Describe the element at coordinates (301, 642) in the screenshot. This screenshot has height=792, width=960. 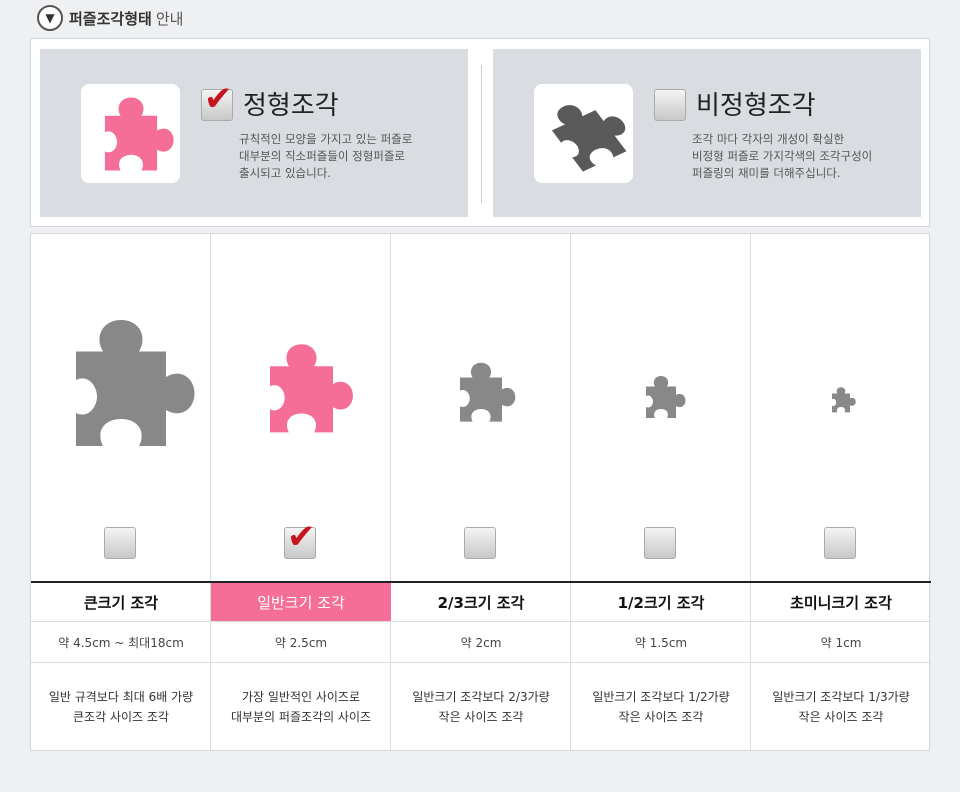
I see `size-value: 약 2.5cm` at that location.